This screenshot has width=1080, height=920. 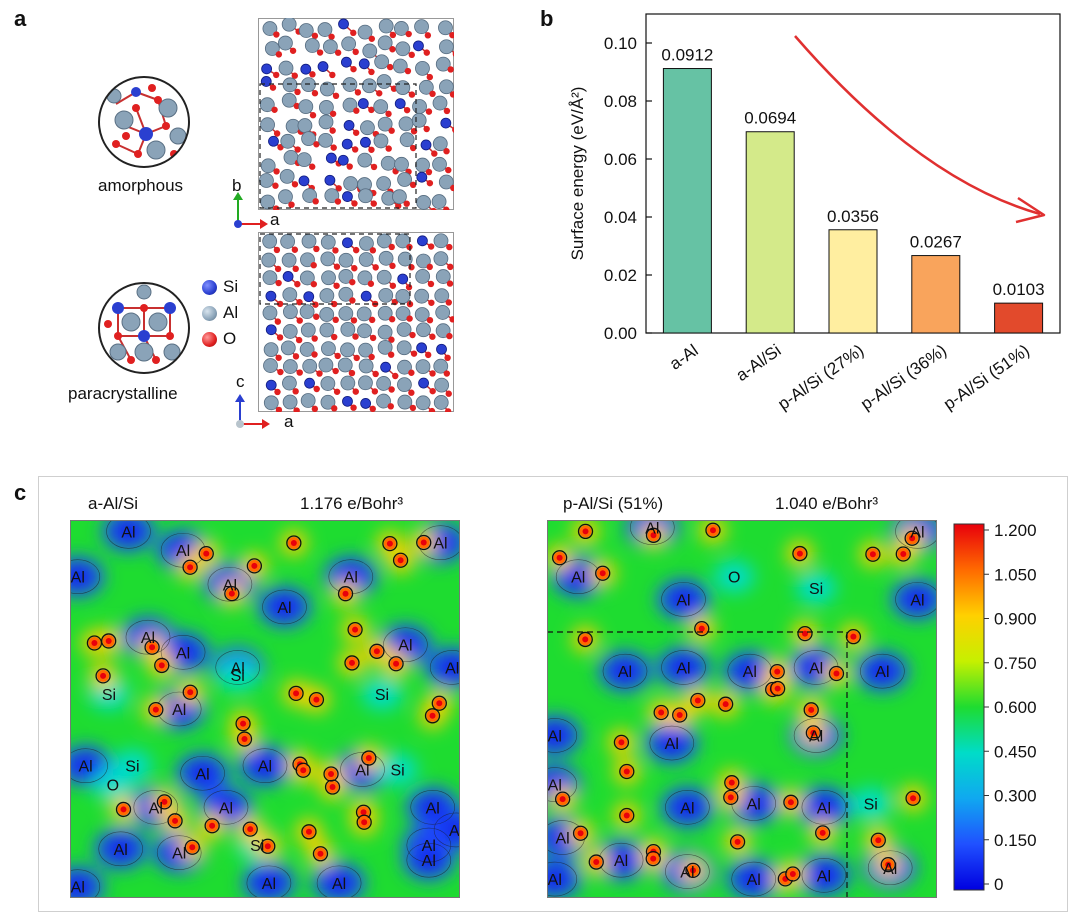 What do you see at coordinates (1019, 289) in the screenshot?
I see `bar-value-label: 0.0103` at bounding box center [1019, 289].